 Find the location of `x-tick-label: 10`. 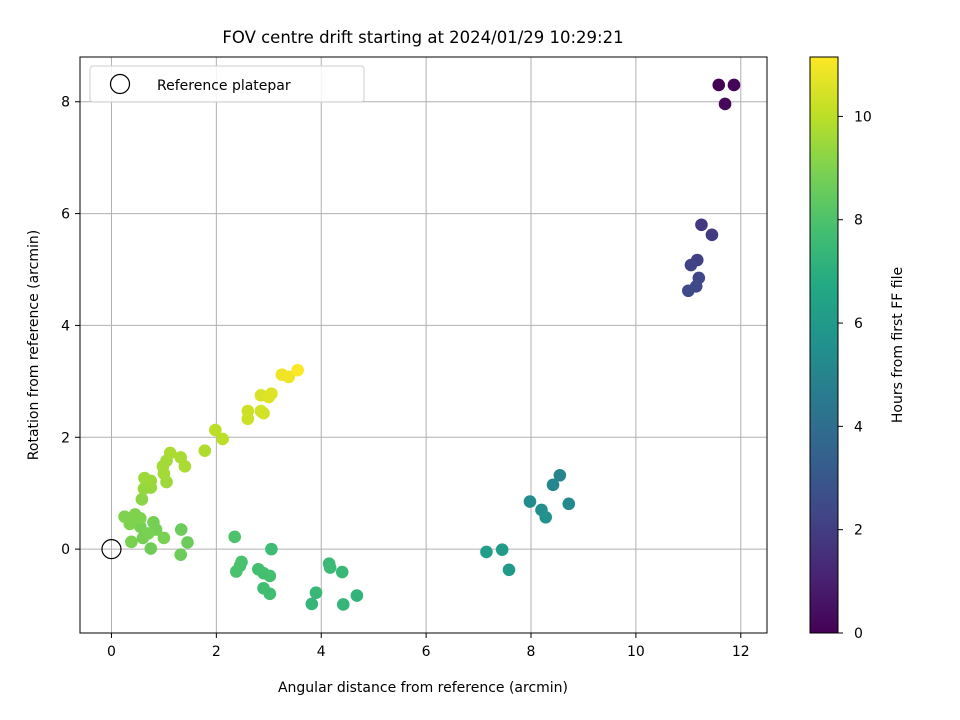

x-tick-label: 10 is located at coordinates (636, 652).